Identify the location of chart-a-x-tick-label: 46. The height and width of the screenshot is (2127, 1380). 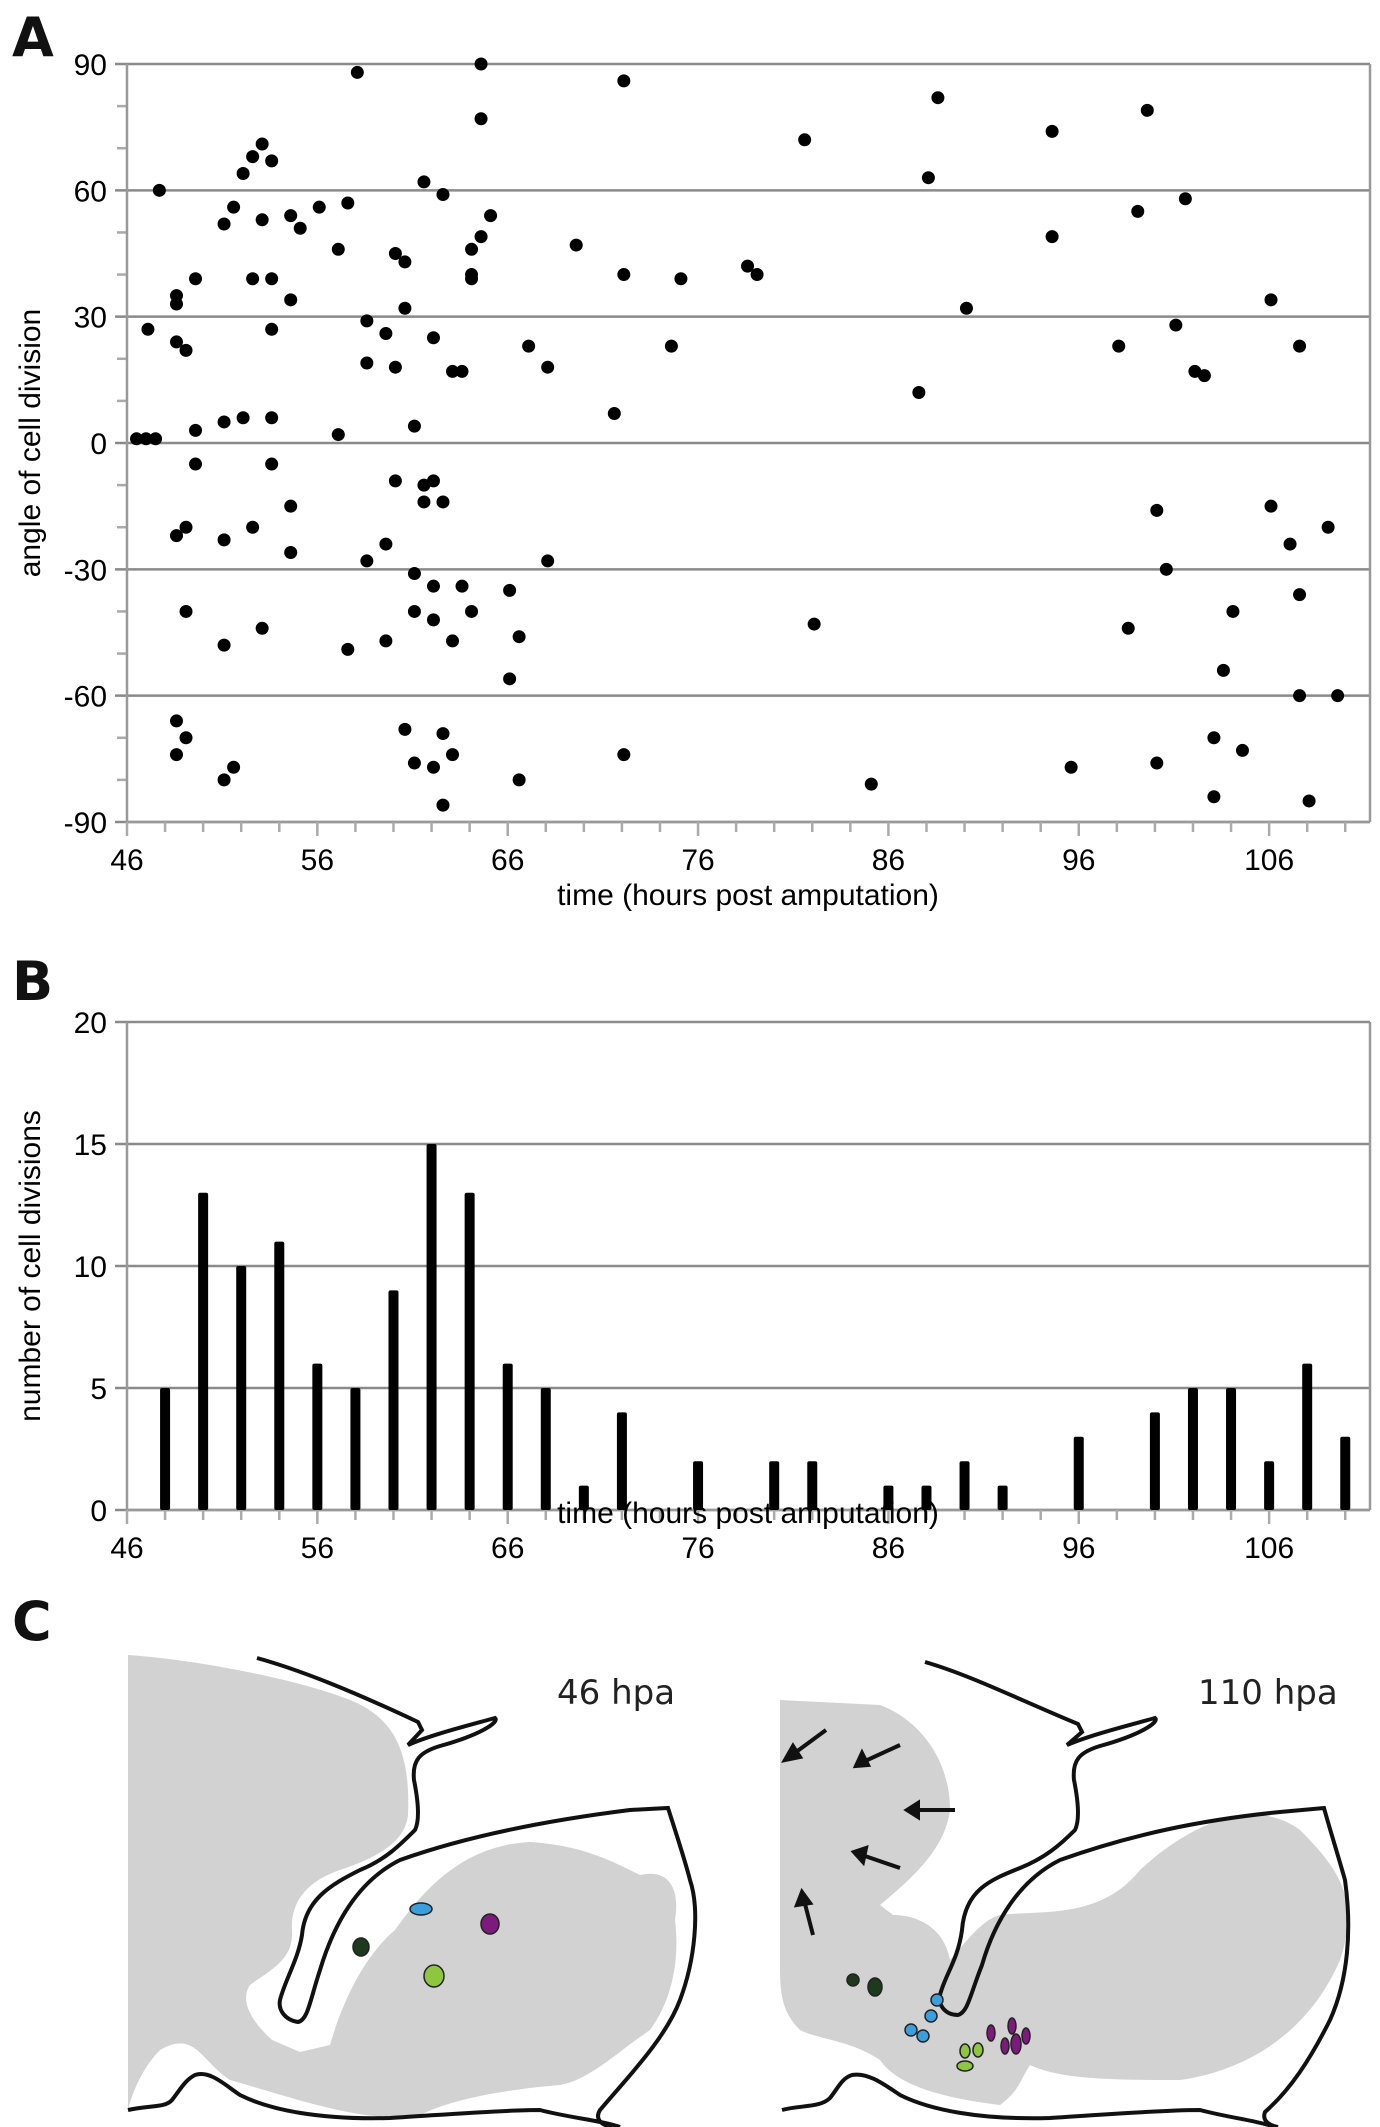
(126, 860).